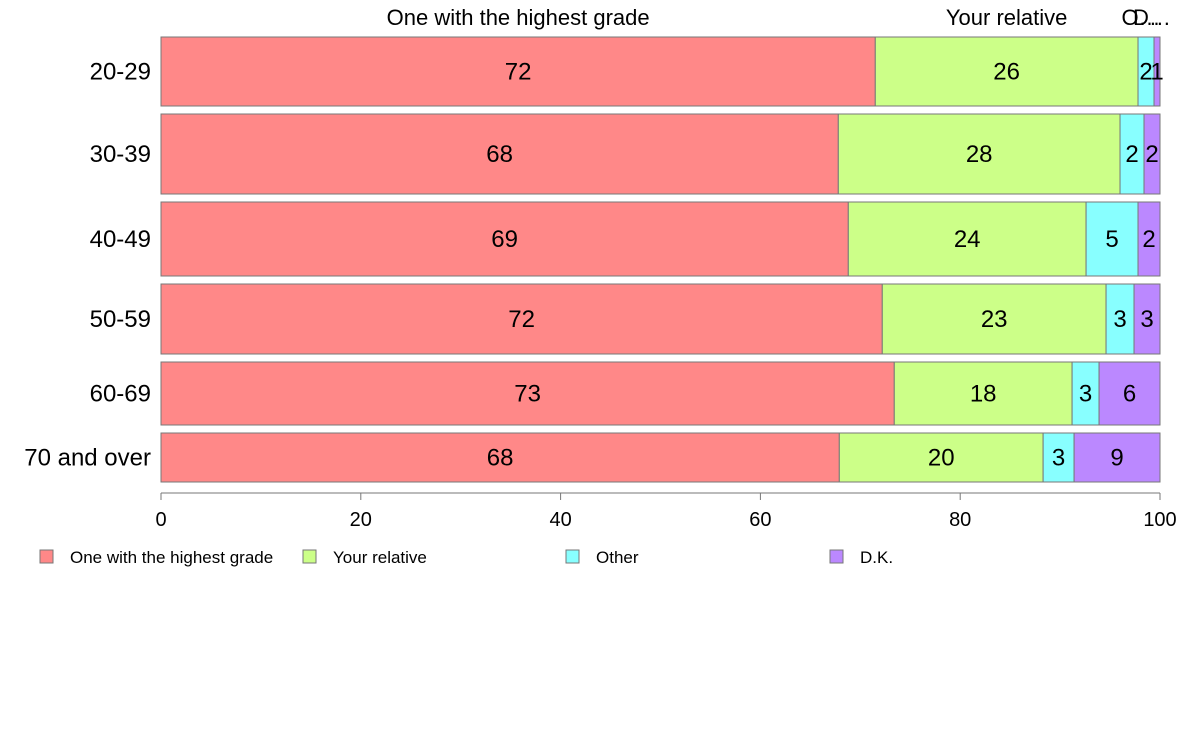  I want to click on bar-row-1: 68 28 2 2, so click(660, 154).